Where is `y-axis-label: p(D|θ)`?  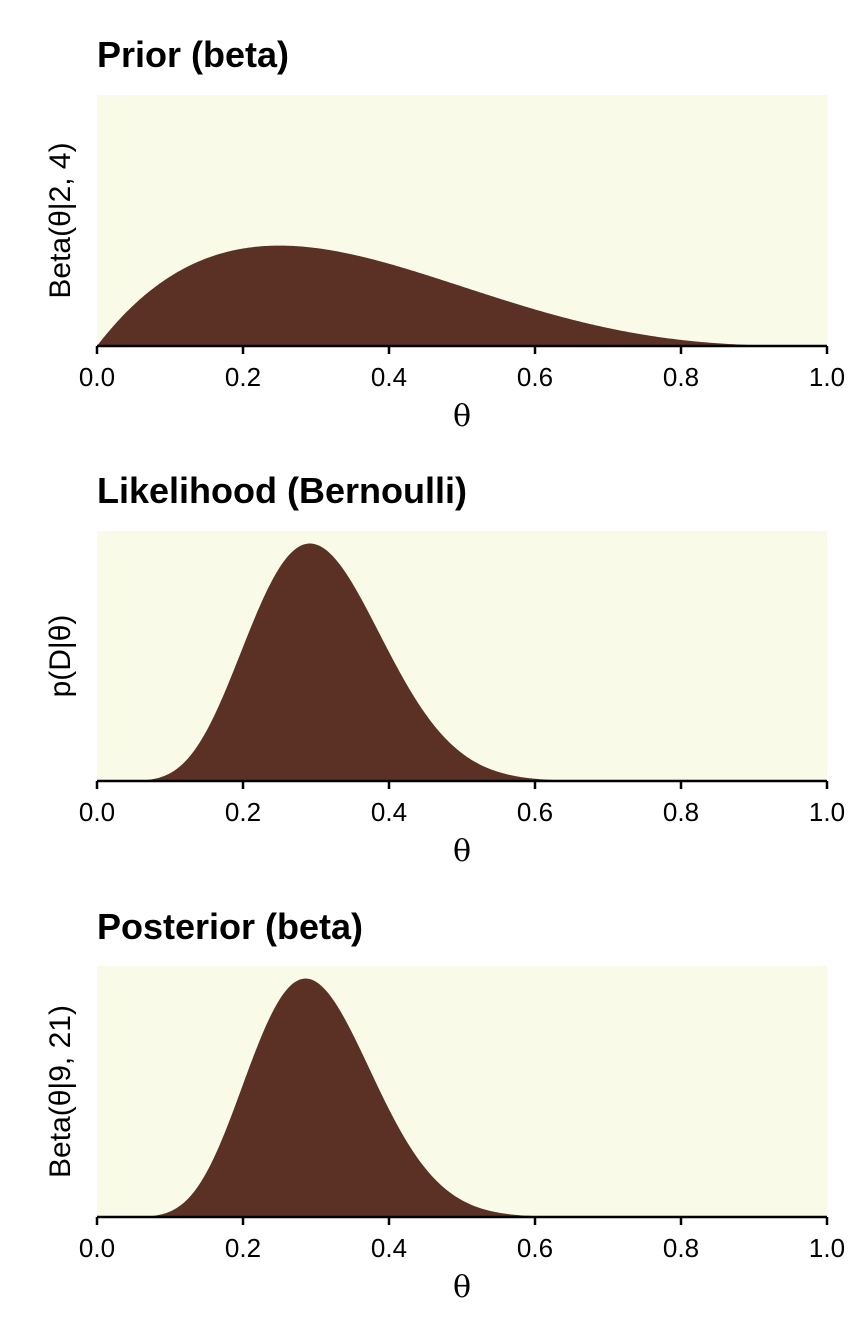 y-axis-label: p(D|θ) is located at coordinates (60, 656).